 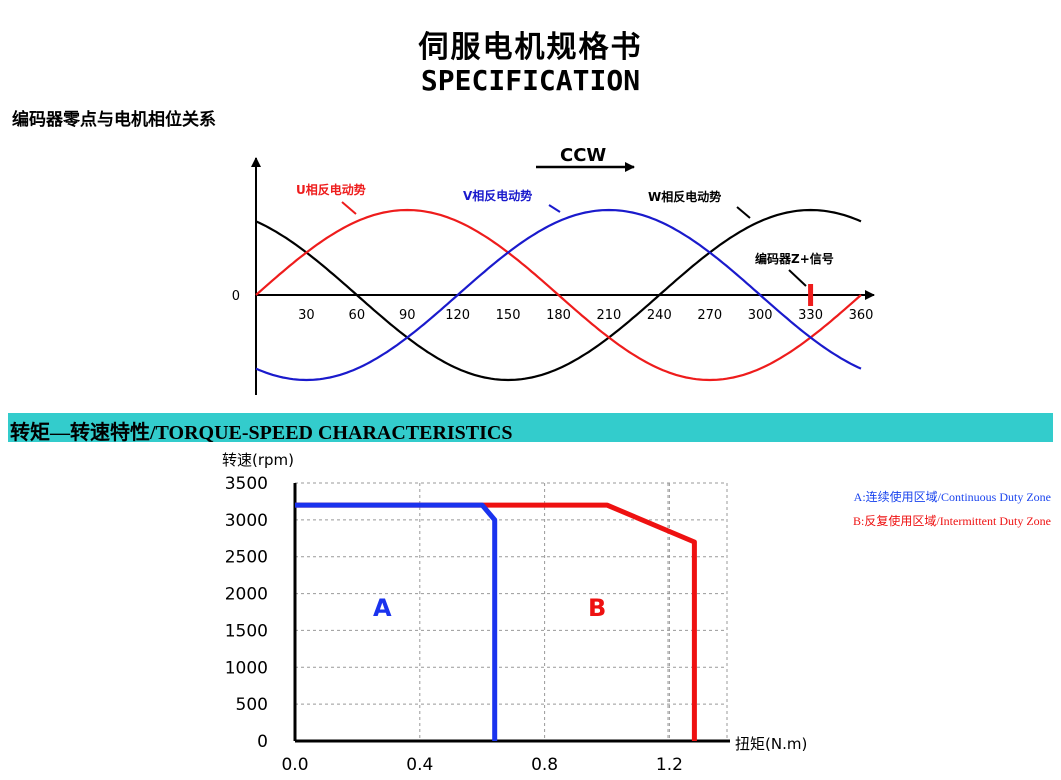 What do you see at coordinates (508, 315) in the screenshot?
I see `phase-x-tick-label: 150` at bounding box center [508, 315].